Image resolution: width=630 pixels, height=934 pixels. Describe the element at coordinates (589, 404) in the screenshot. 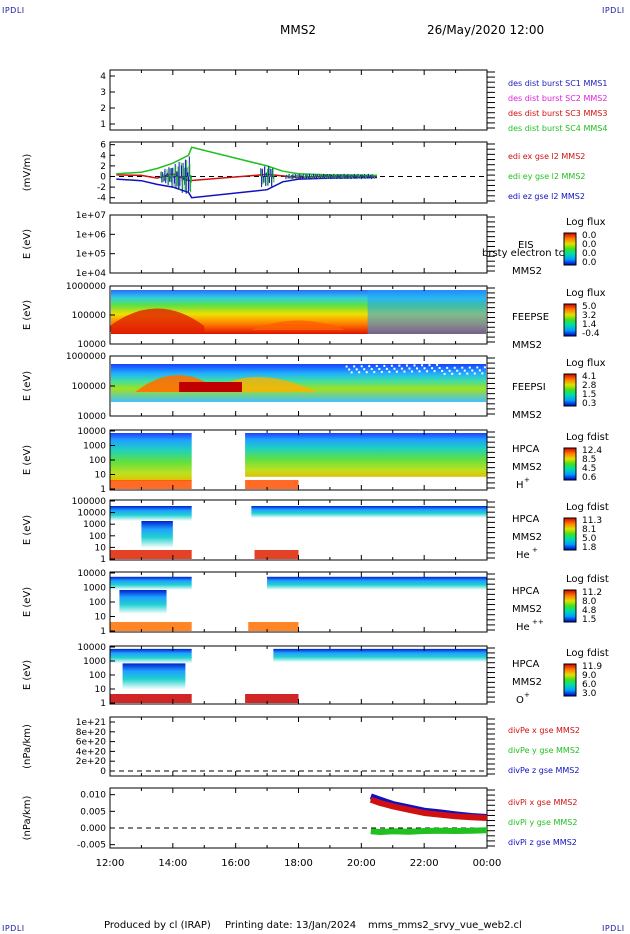

I see `colorbar-tick-label: 0.3` at that location.